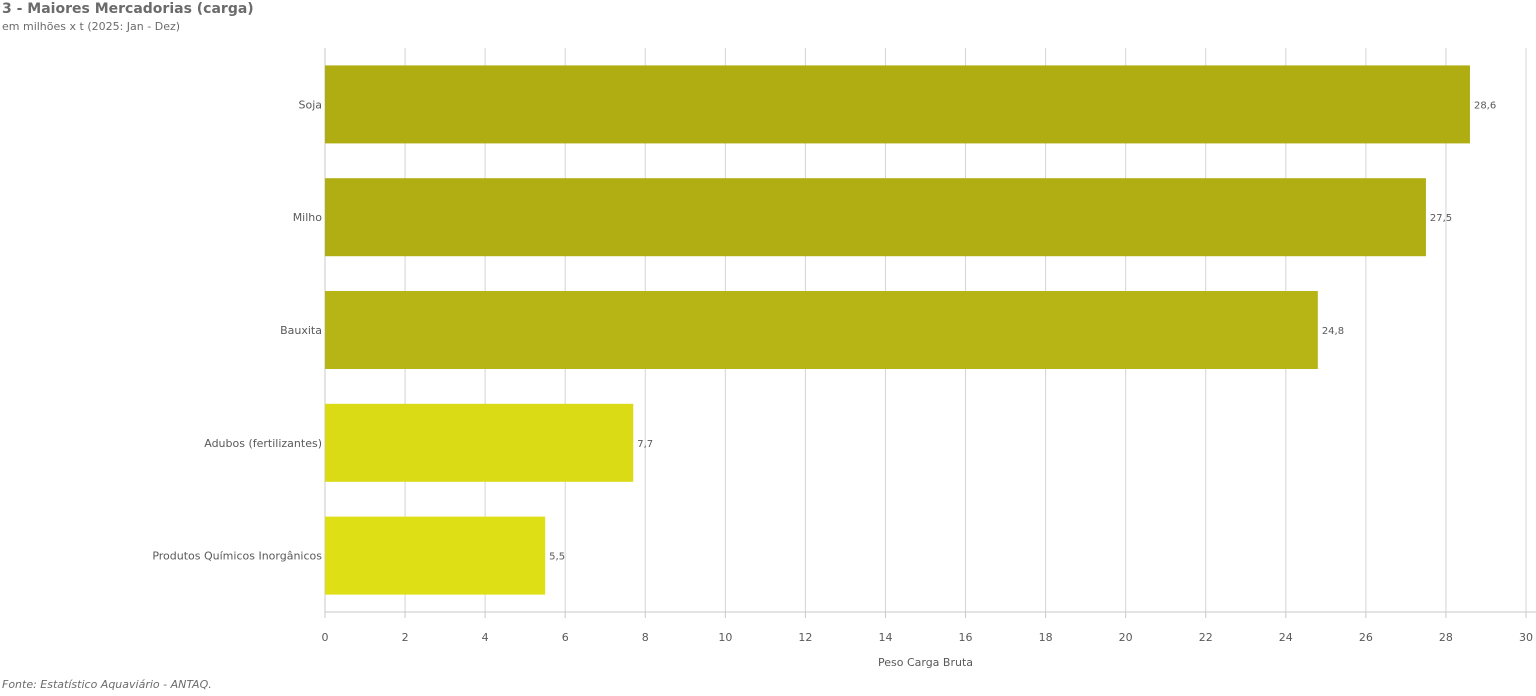 The height and width of the screenshot is (696, 1536). I want to click on x-tick-label: 4, so click(485, 637).